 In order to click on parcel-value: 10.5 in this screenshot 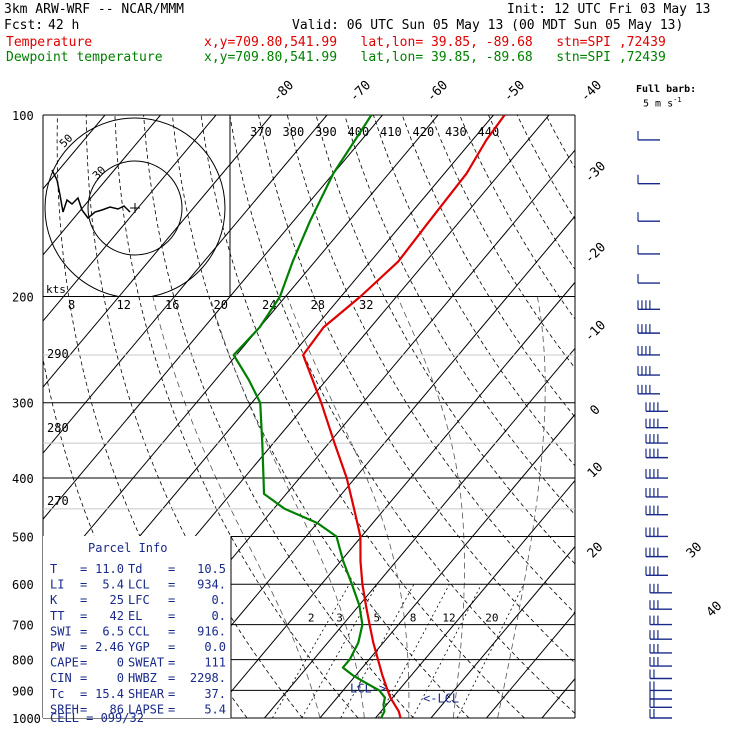, I will do `click(211, 569)`.